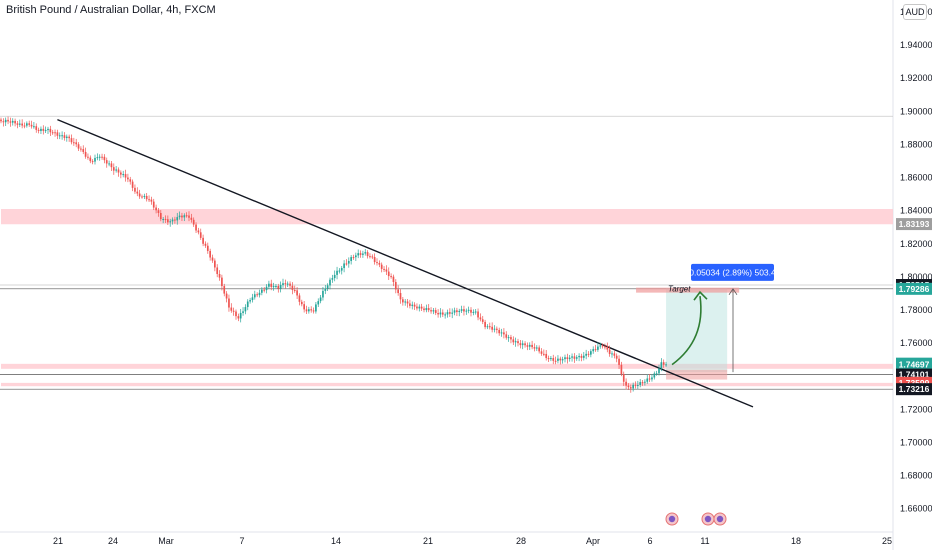  I want to click on y-tick-label: 1.78000, so click(916, 310).